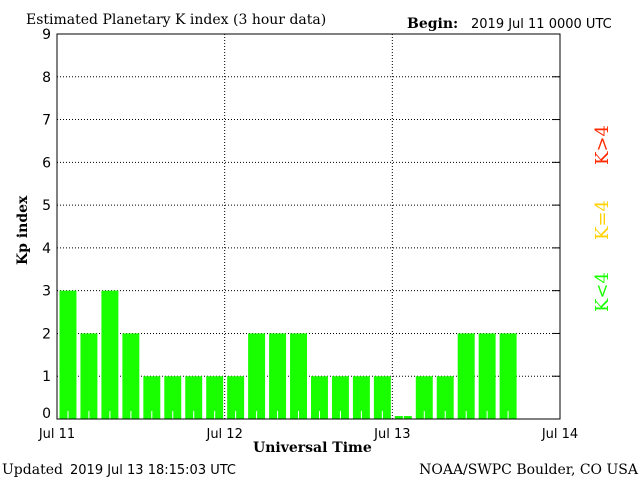 The width and height of the screenshot is (640, 480). Describe the element at coordinates (312, 448) in the screenshot. I see `x-axis-label: Universal Time` at that location.